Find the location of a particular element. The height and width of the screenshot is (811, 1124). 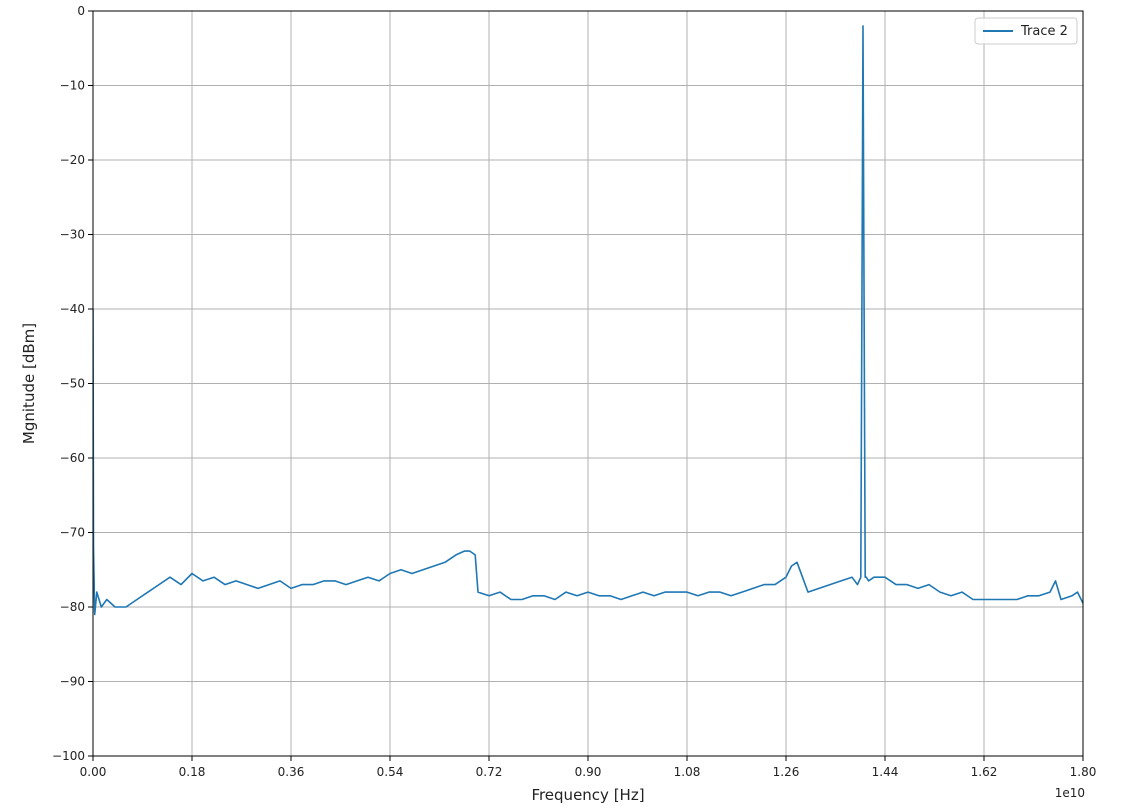

legend-box is located at coordinates (1026, 31).